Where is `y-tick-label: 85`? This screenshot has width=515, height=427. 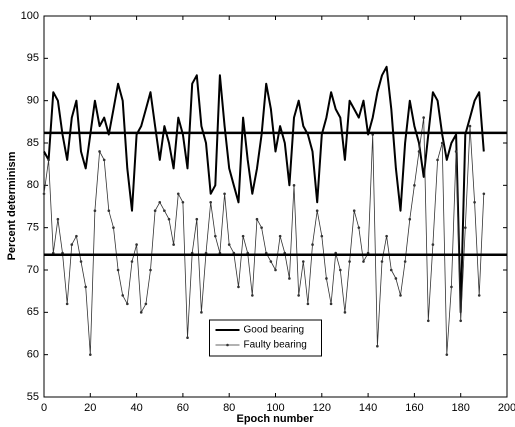
y-tick-label: 85 is located at coordinates (33, 143).